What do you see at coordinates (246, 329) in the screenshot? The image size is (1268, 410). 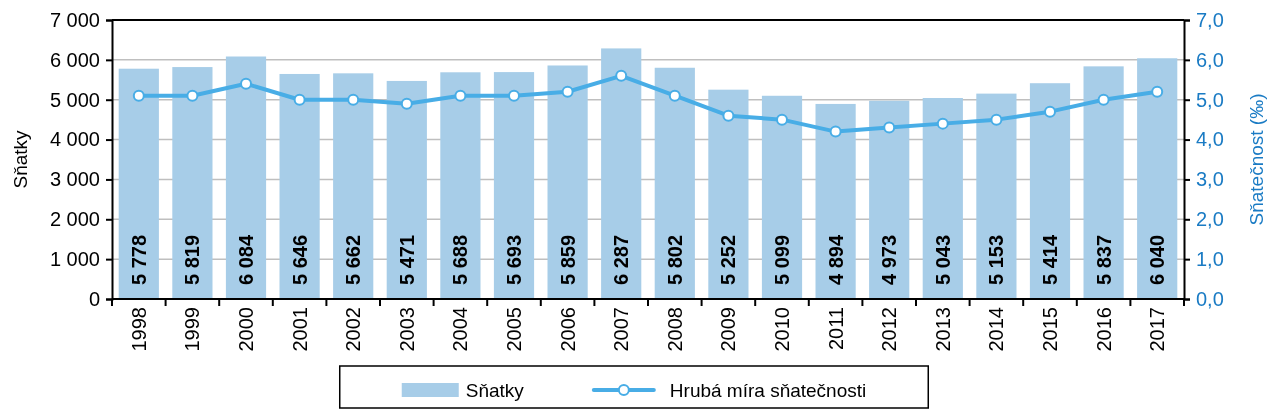 I see `x-tick-label: 2000` at bounding box center [246, 329].